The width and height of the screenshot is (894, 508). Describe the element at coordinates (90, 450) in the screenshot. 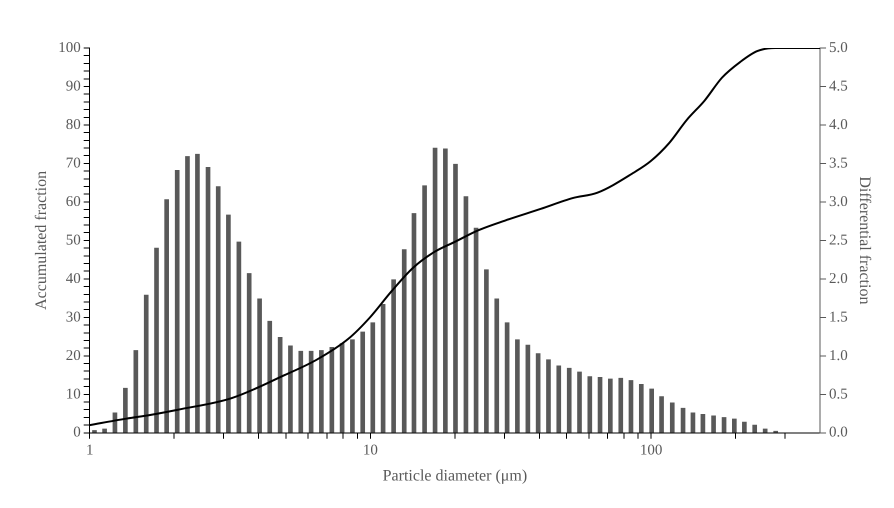

I see `x-tick-label: 1` at that location.